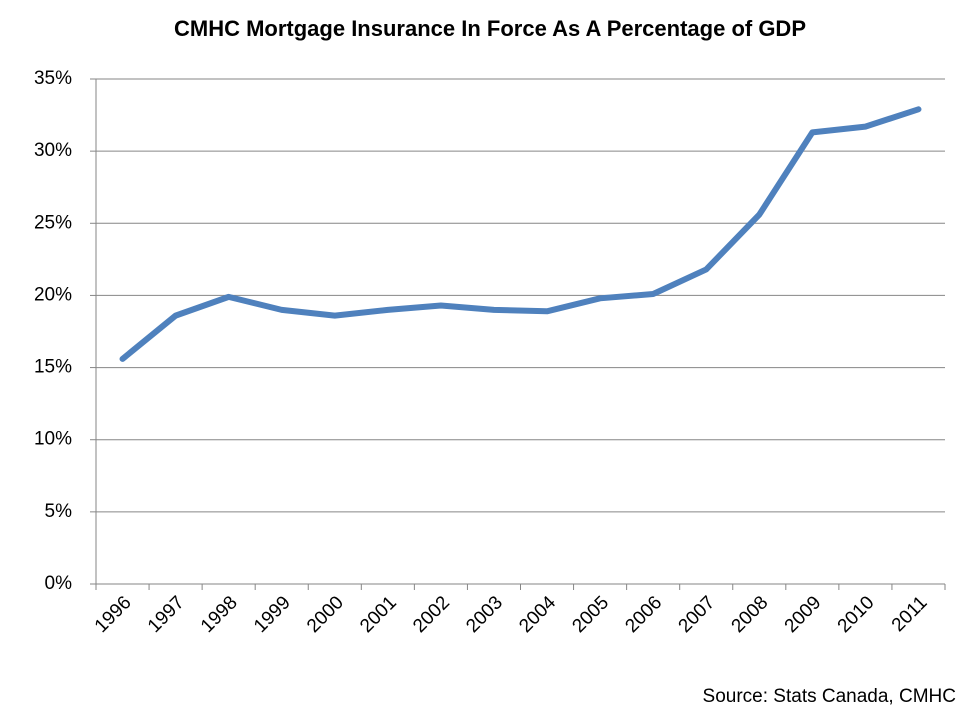 This screenshot has width=960, height=720. What do you see at coordinates (325, 614) in the screenshot?
I see `x-tick-label: 2000` at bounding box center [325, 614].